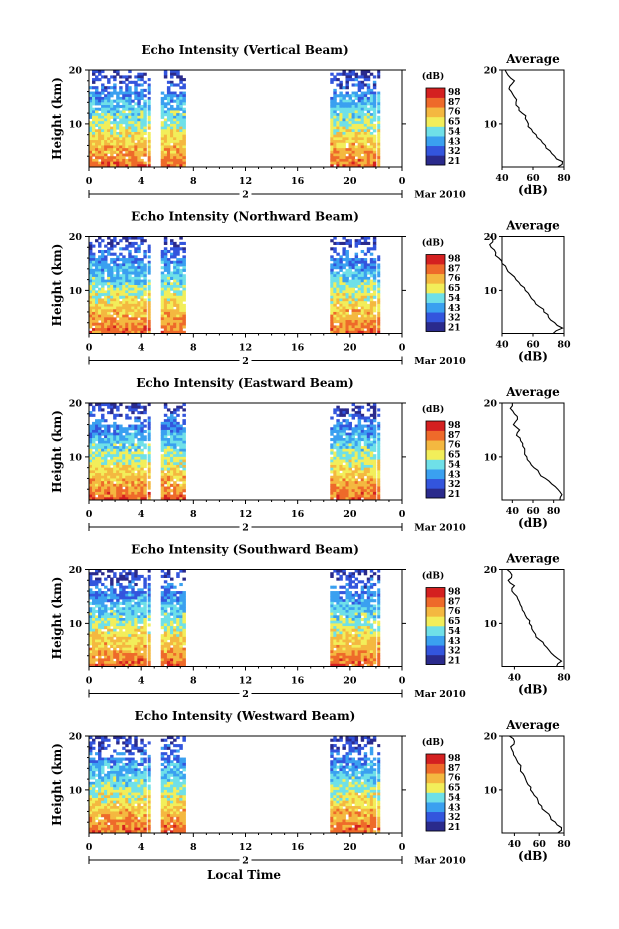 The width and height of the screenshot is (619, 929). What do you see at coordinates (435, 493) in the screenshot?
I see `colorbar-segment` at bounding box center [435, 493].